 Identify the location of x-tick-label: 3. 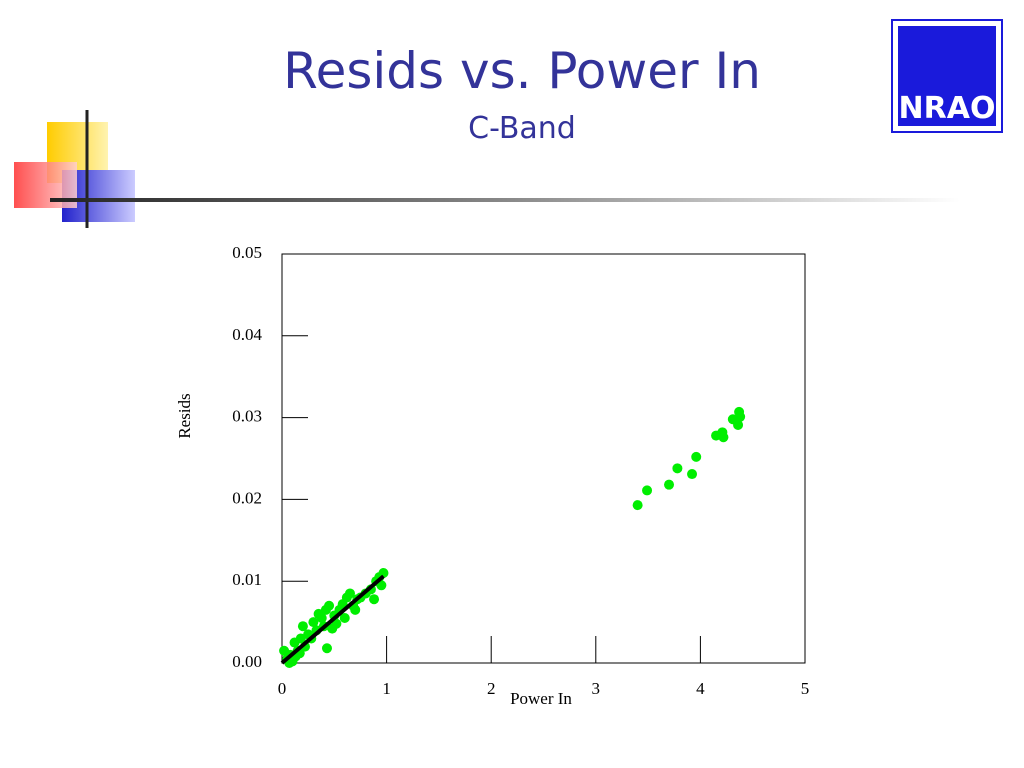
(596, 688).